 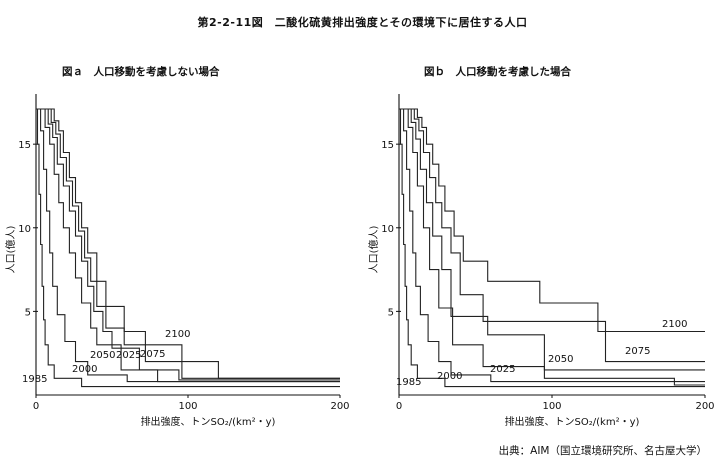 I want to click on panel-a-title: 図ａ 人口移動を考慮しない場合, so click(x=141, y=72).